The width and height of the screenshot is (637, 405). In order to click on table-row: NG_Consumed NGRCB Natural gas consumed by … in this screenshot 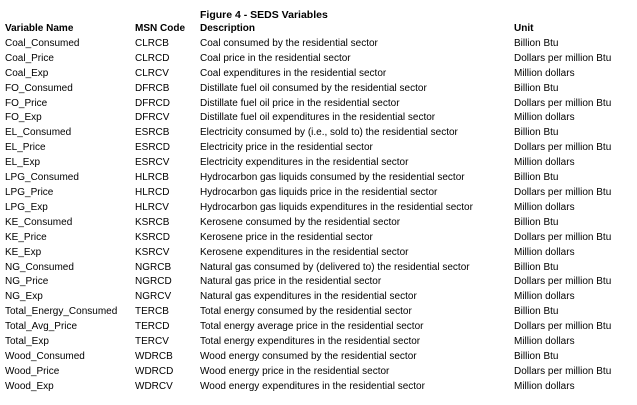, I will do `click(320, 268)`.